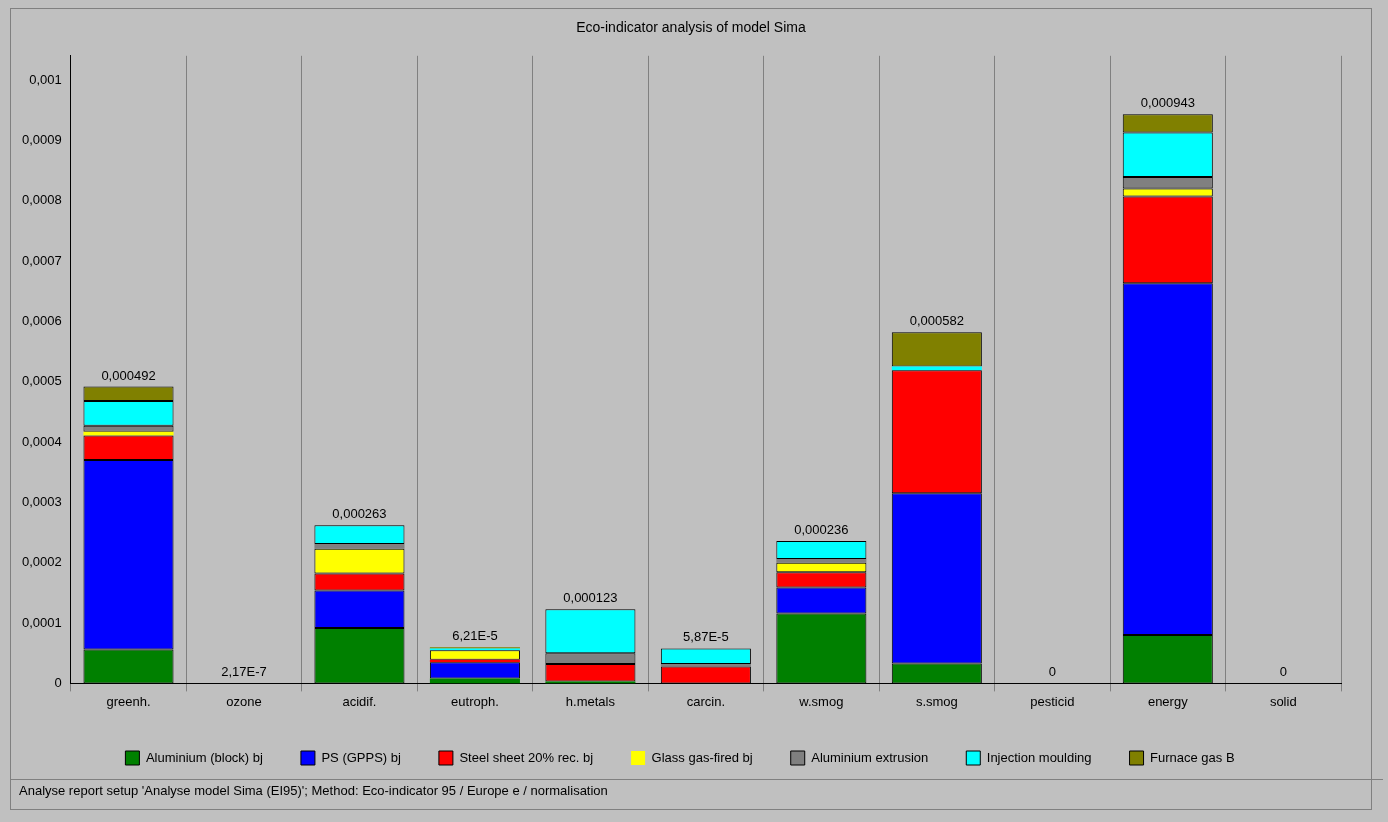 The width and height of the screenshot is (1388, 822). I want to click on total-label: 0,000236, so click(821, 530).